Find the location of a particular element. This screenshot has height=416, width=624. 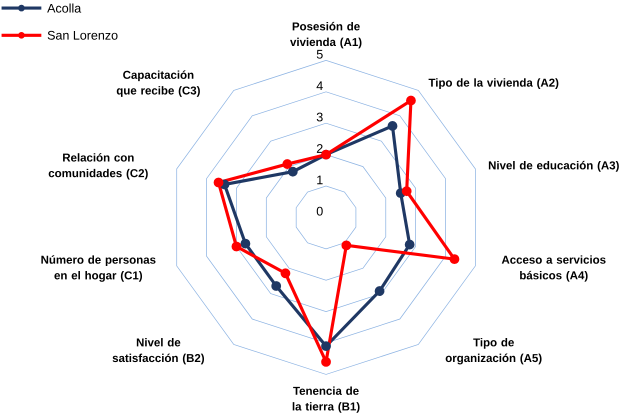

legend-label: San Lorenzo is located at coordinates (83, 35).